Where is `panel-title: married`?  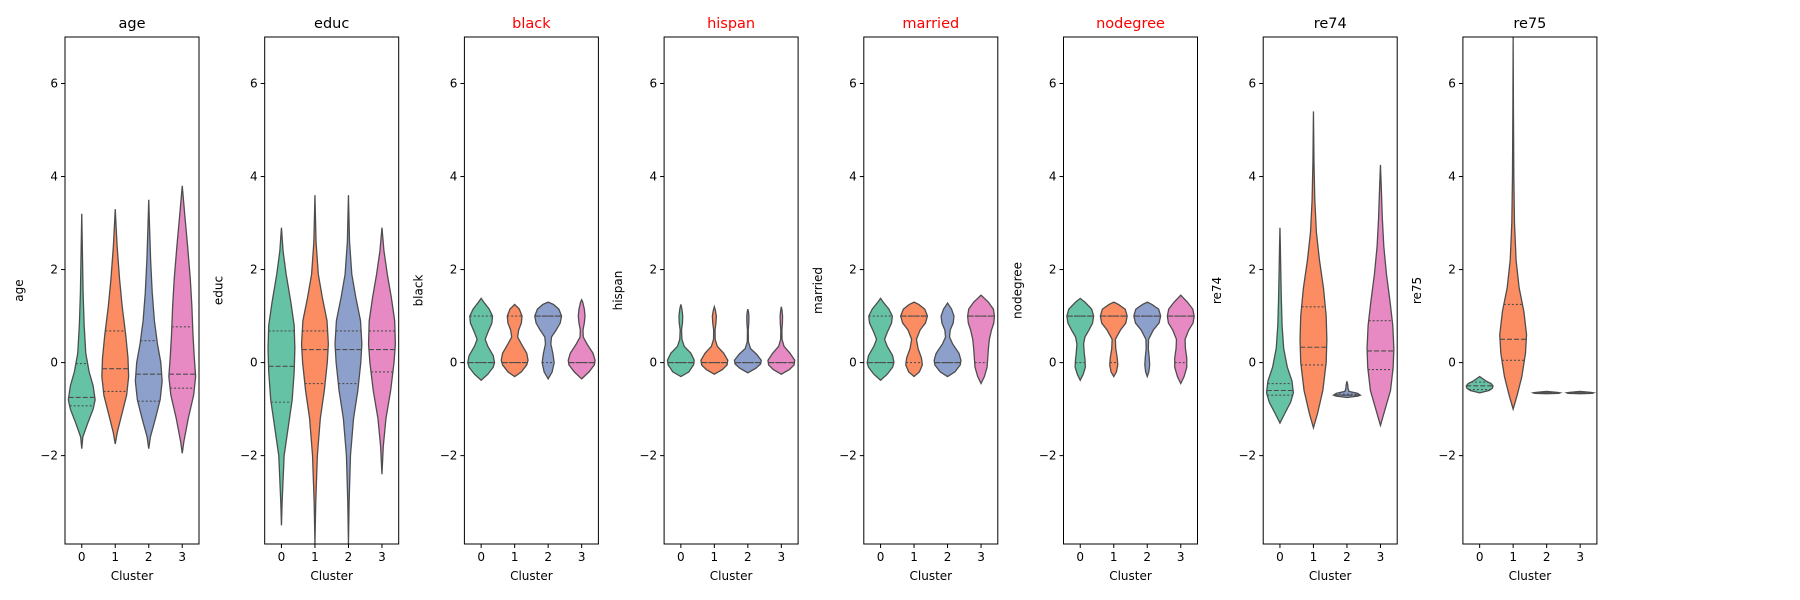 panel-title: married is located at coordinates (930, 24).